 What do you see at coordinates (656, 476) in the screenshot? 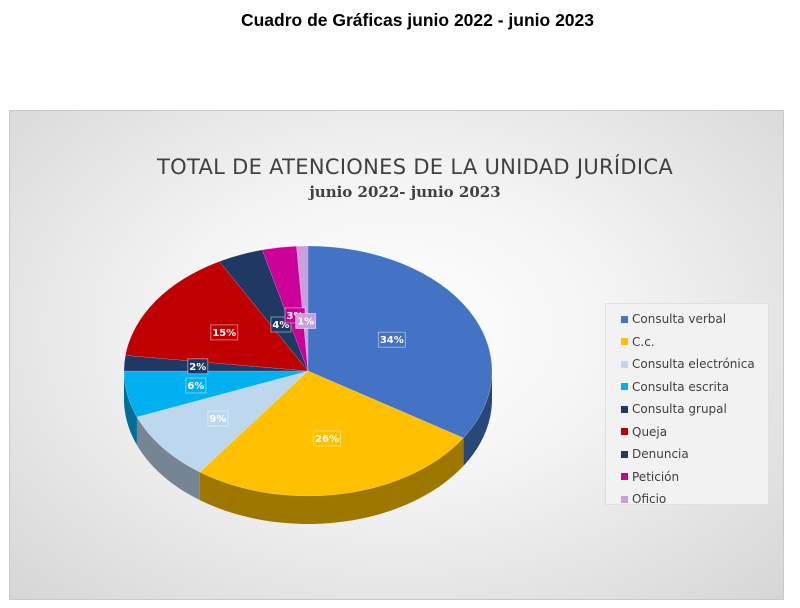
I see `legend-label: Petición` at bounding box center [656, 476].